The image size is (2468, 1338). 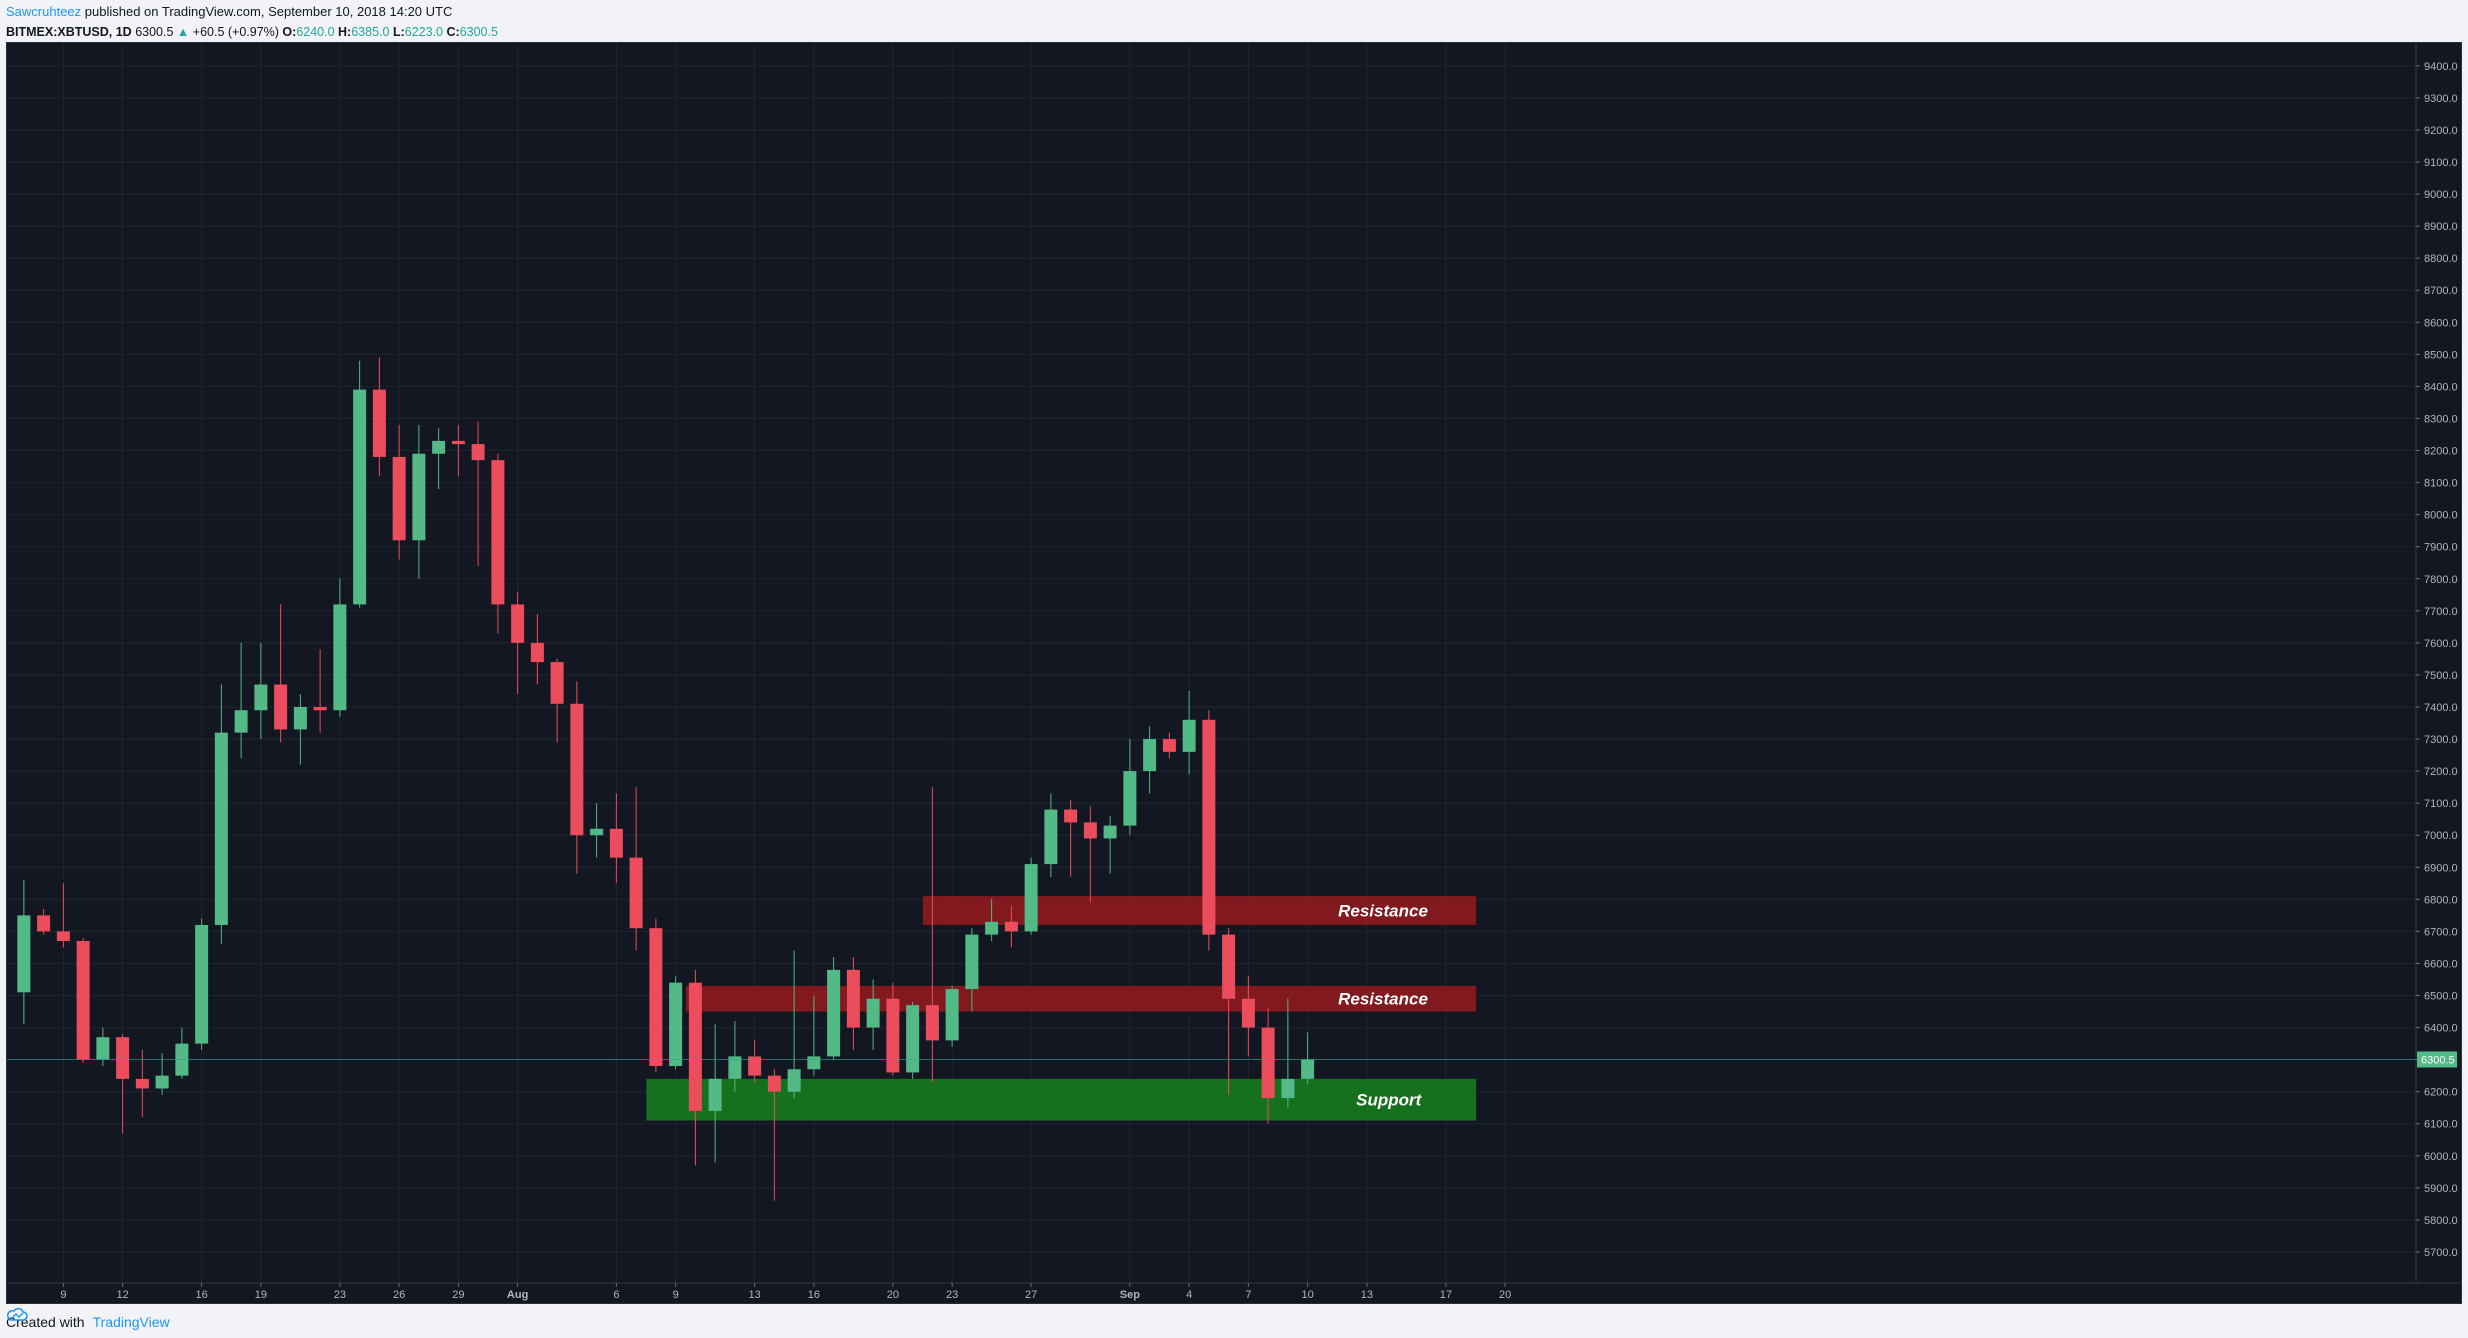 What do you see at coordinates (2441, 580) in the screenshot?
I see `price-tick-label: 7800.0` at bounding box center [2441, 580].